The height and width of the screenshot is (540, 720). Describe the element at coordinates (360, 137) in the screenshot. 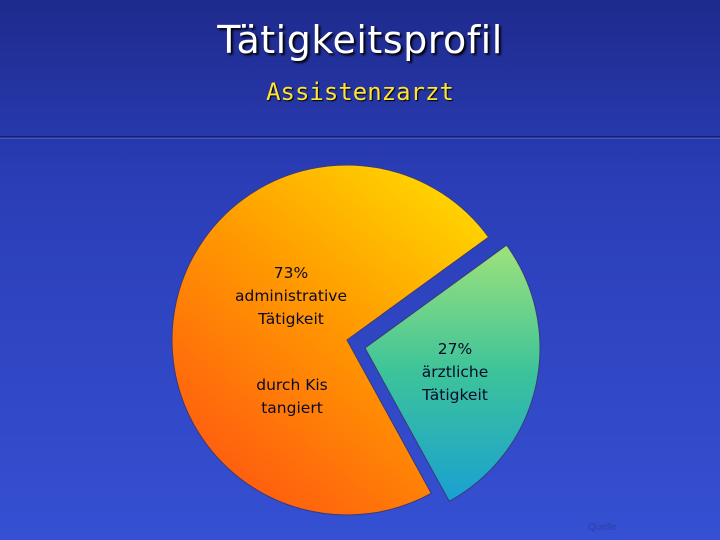

I see `title-divider` at that location.